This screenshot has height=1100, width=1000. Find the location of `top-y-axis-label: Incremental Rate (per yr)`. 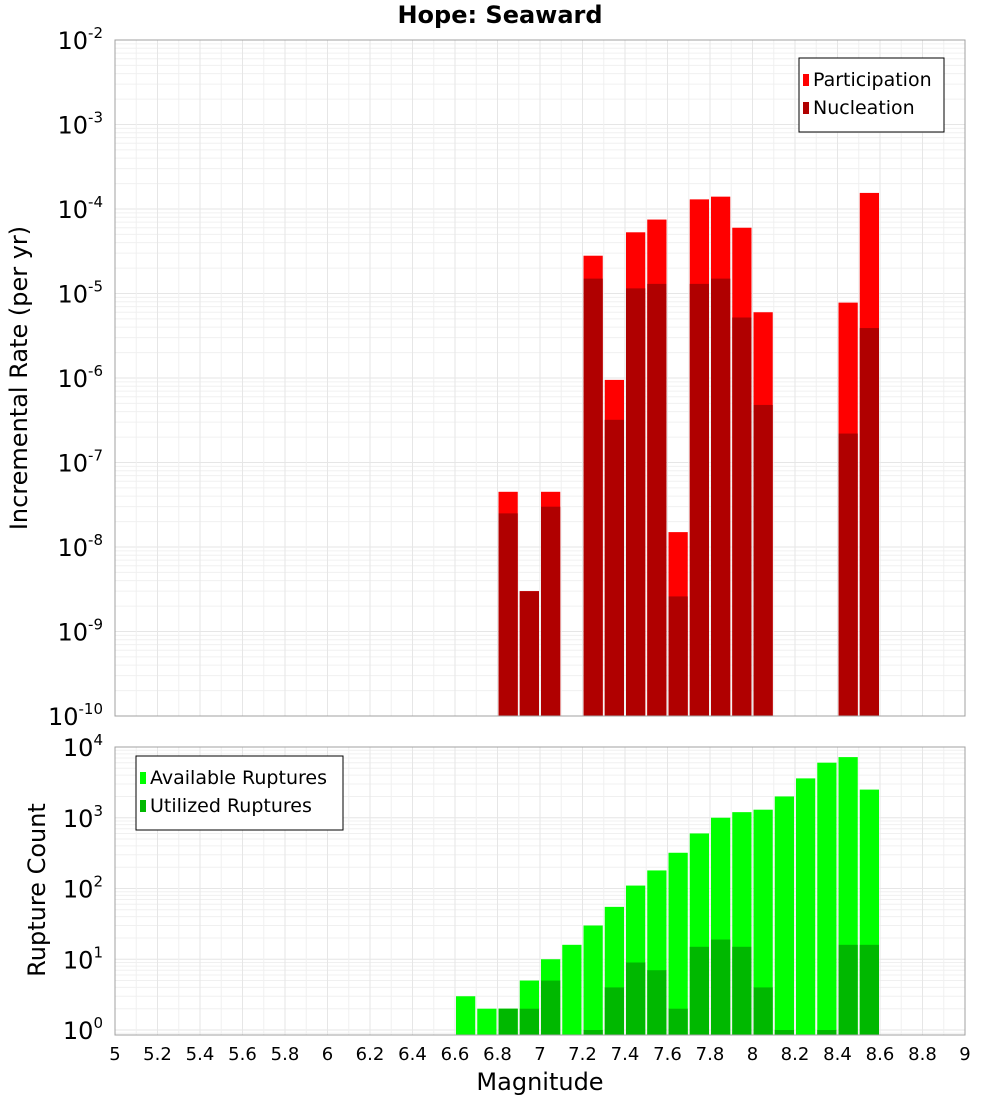

top-y-axis-label: Incremental Rate (per yr) is located at coordinates (19, 378).